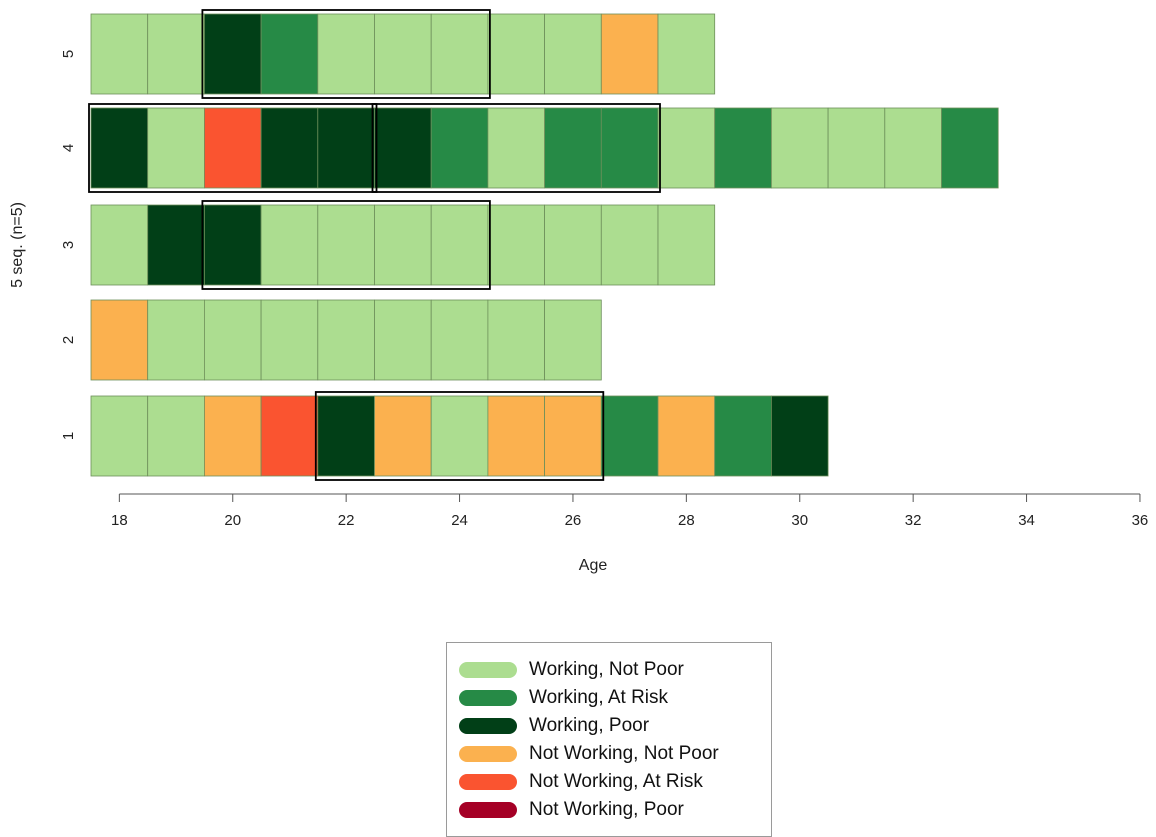  What do you see at coordinates (68, 436) in the screenshot?
I see `sequence-label: 1` at bounding box center [68, 436].